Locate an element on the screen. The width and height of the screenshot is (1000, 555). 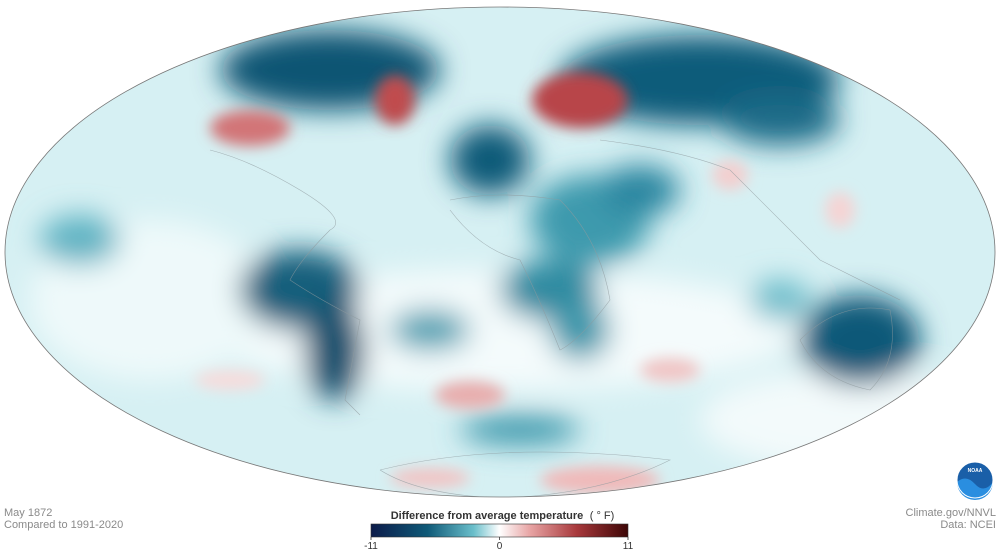
credit-data: Data: NCEI is located at coordinates (968, 525).